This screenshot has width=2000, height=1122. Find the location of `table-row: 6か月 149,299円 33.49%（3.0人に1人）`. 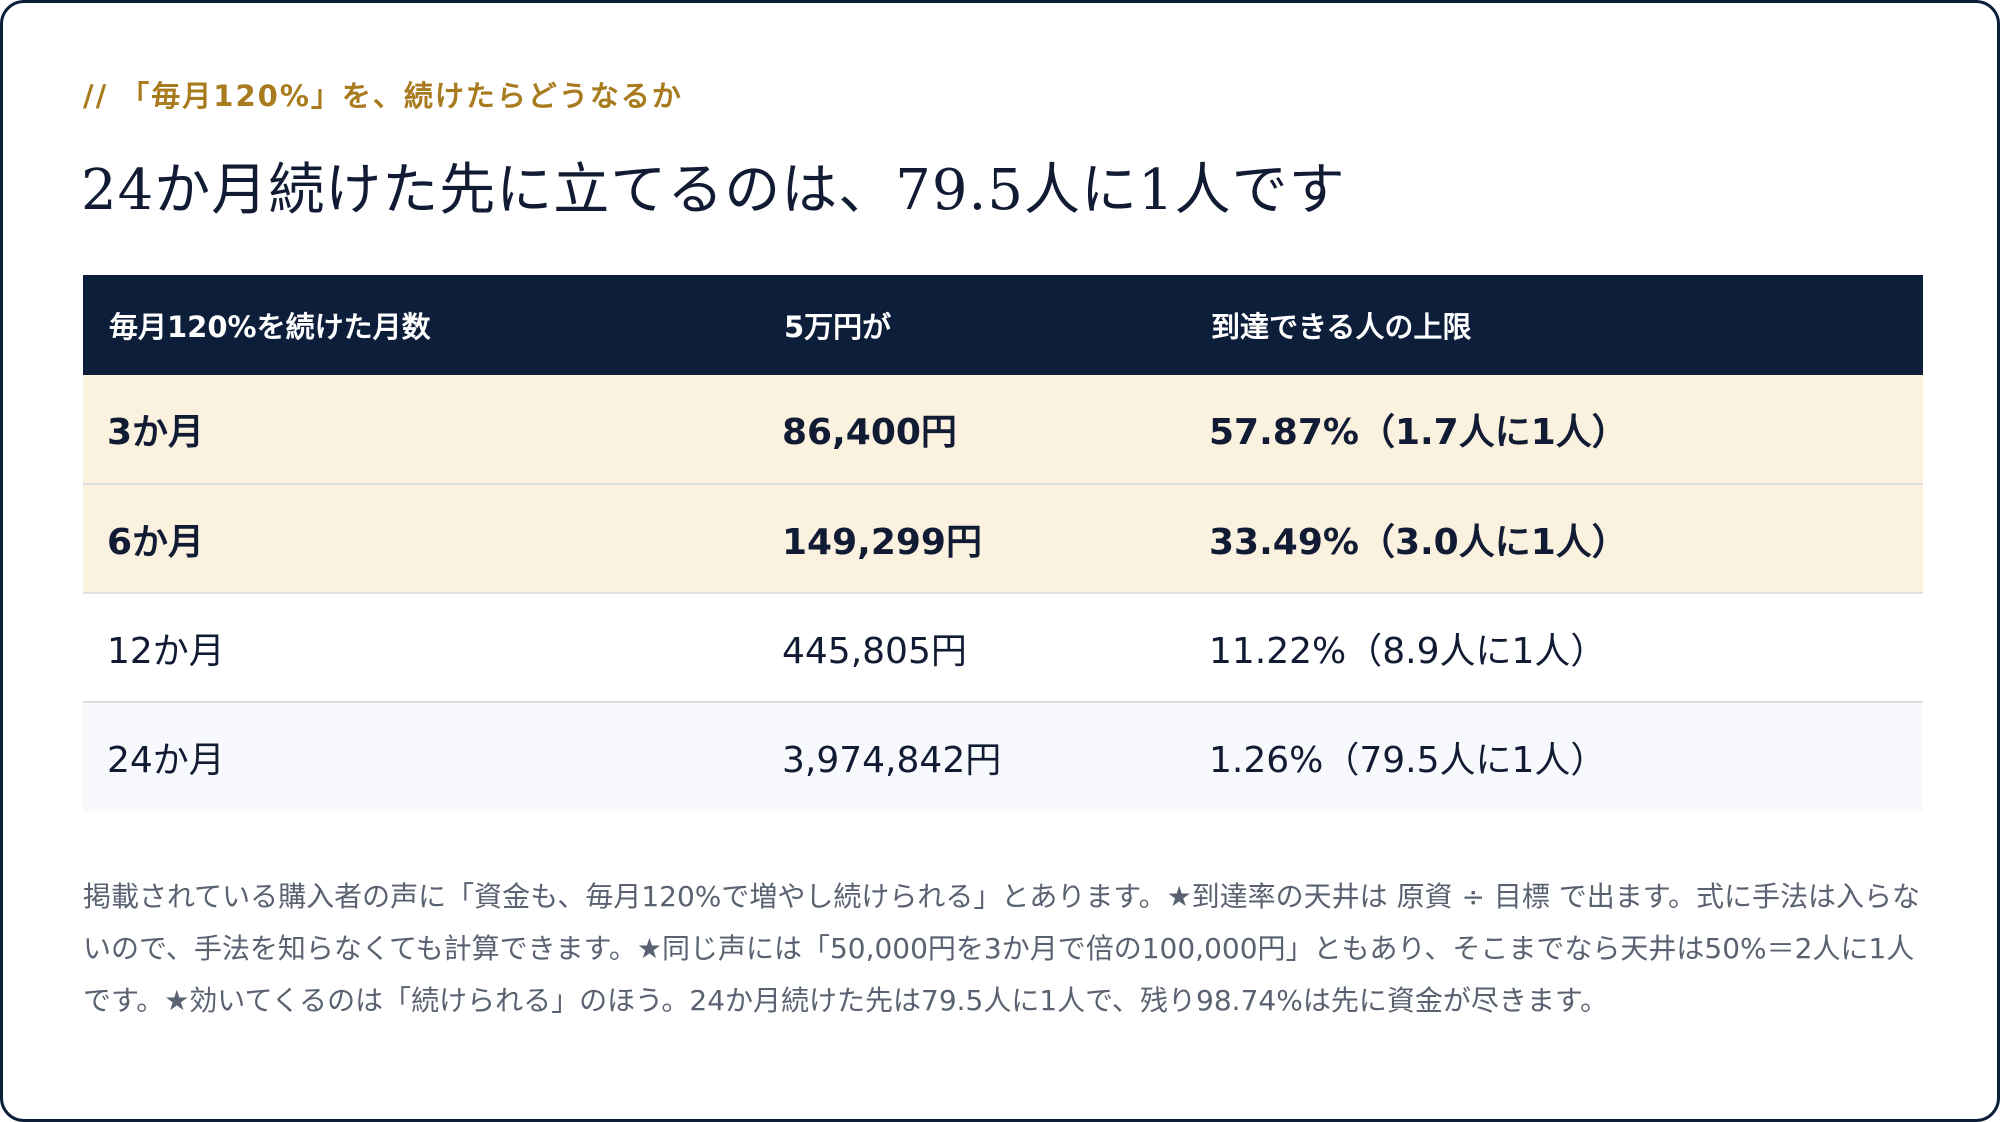

table-row: 6か月 149,299円 33.49%（3.0人に1人） is located at coordinates (1003, 538).